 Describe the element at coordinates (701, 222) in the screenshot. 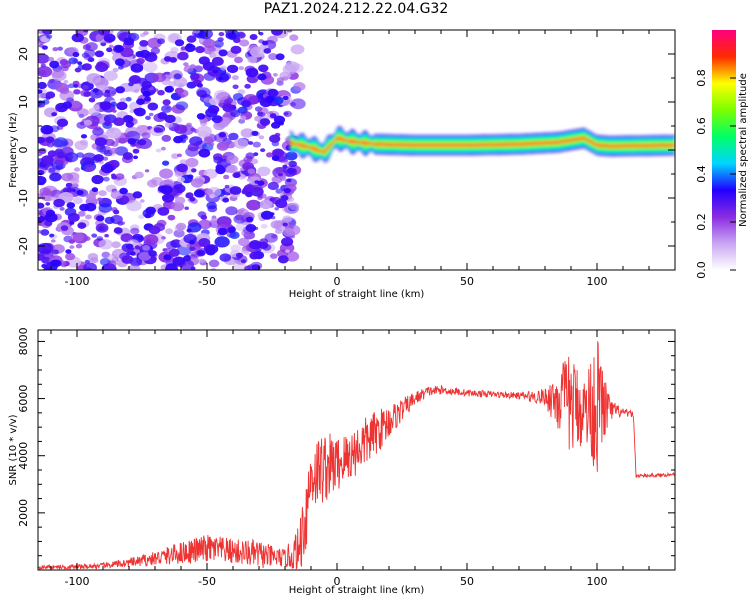

I see `colorbar-tick-label: 0.2` at that location.